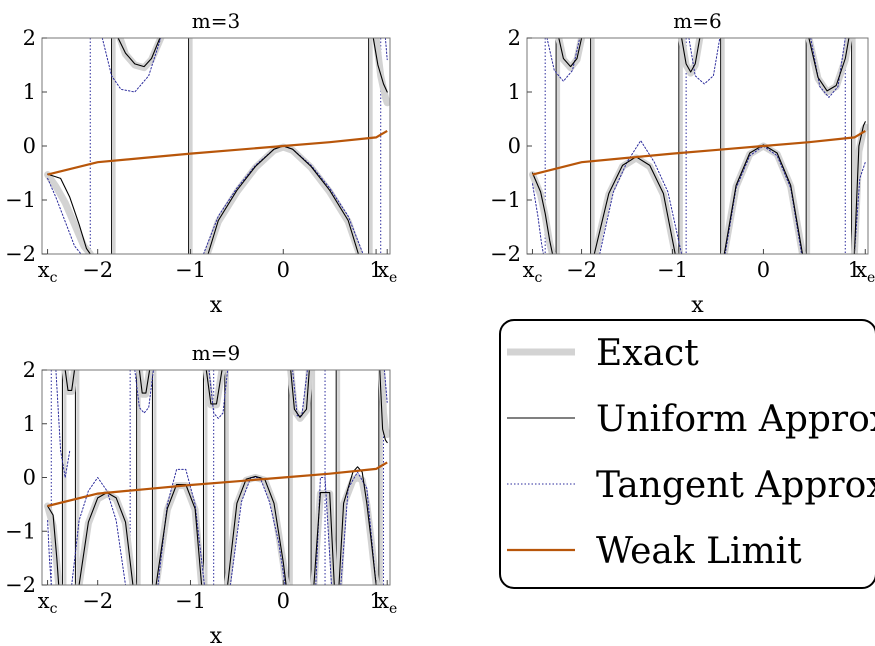  What do you see at coordinates (735, 419) in the screenshot?
I see `legend-label-uniform: Uniform Approx.` at bounding box center [735, 419].